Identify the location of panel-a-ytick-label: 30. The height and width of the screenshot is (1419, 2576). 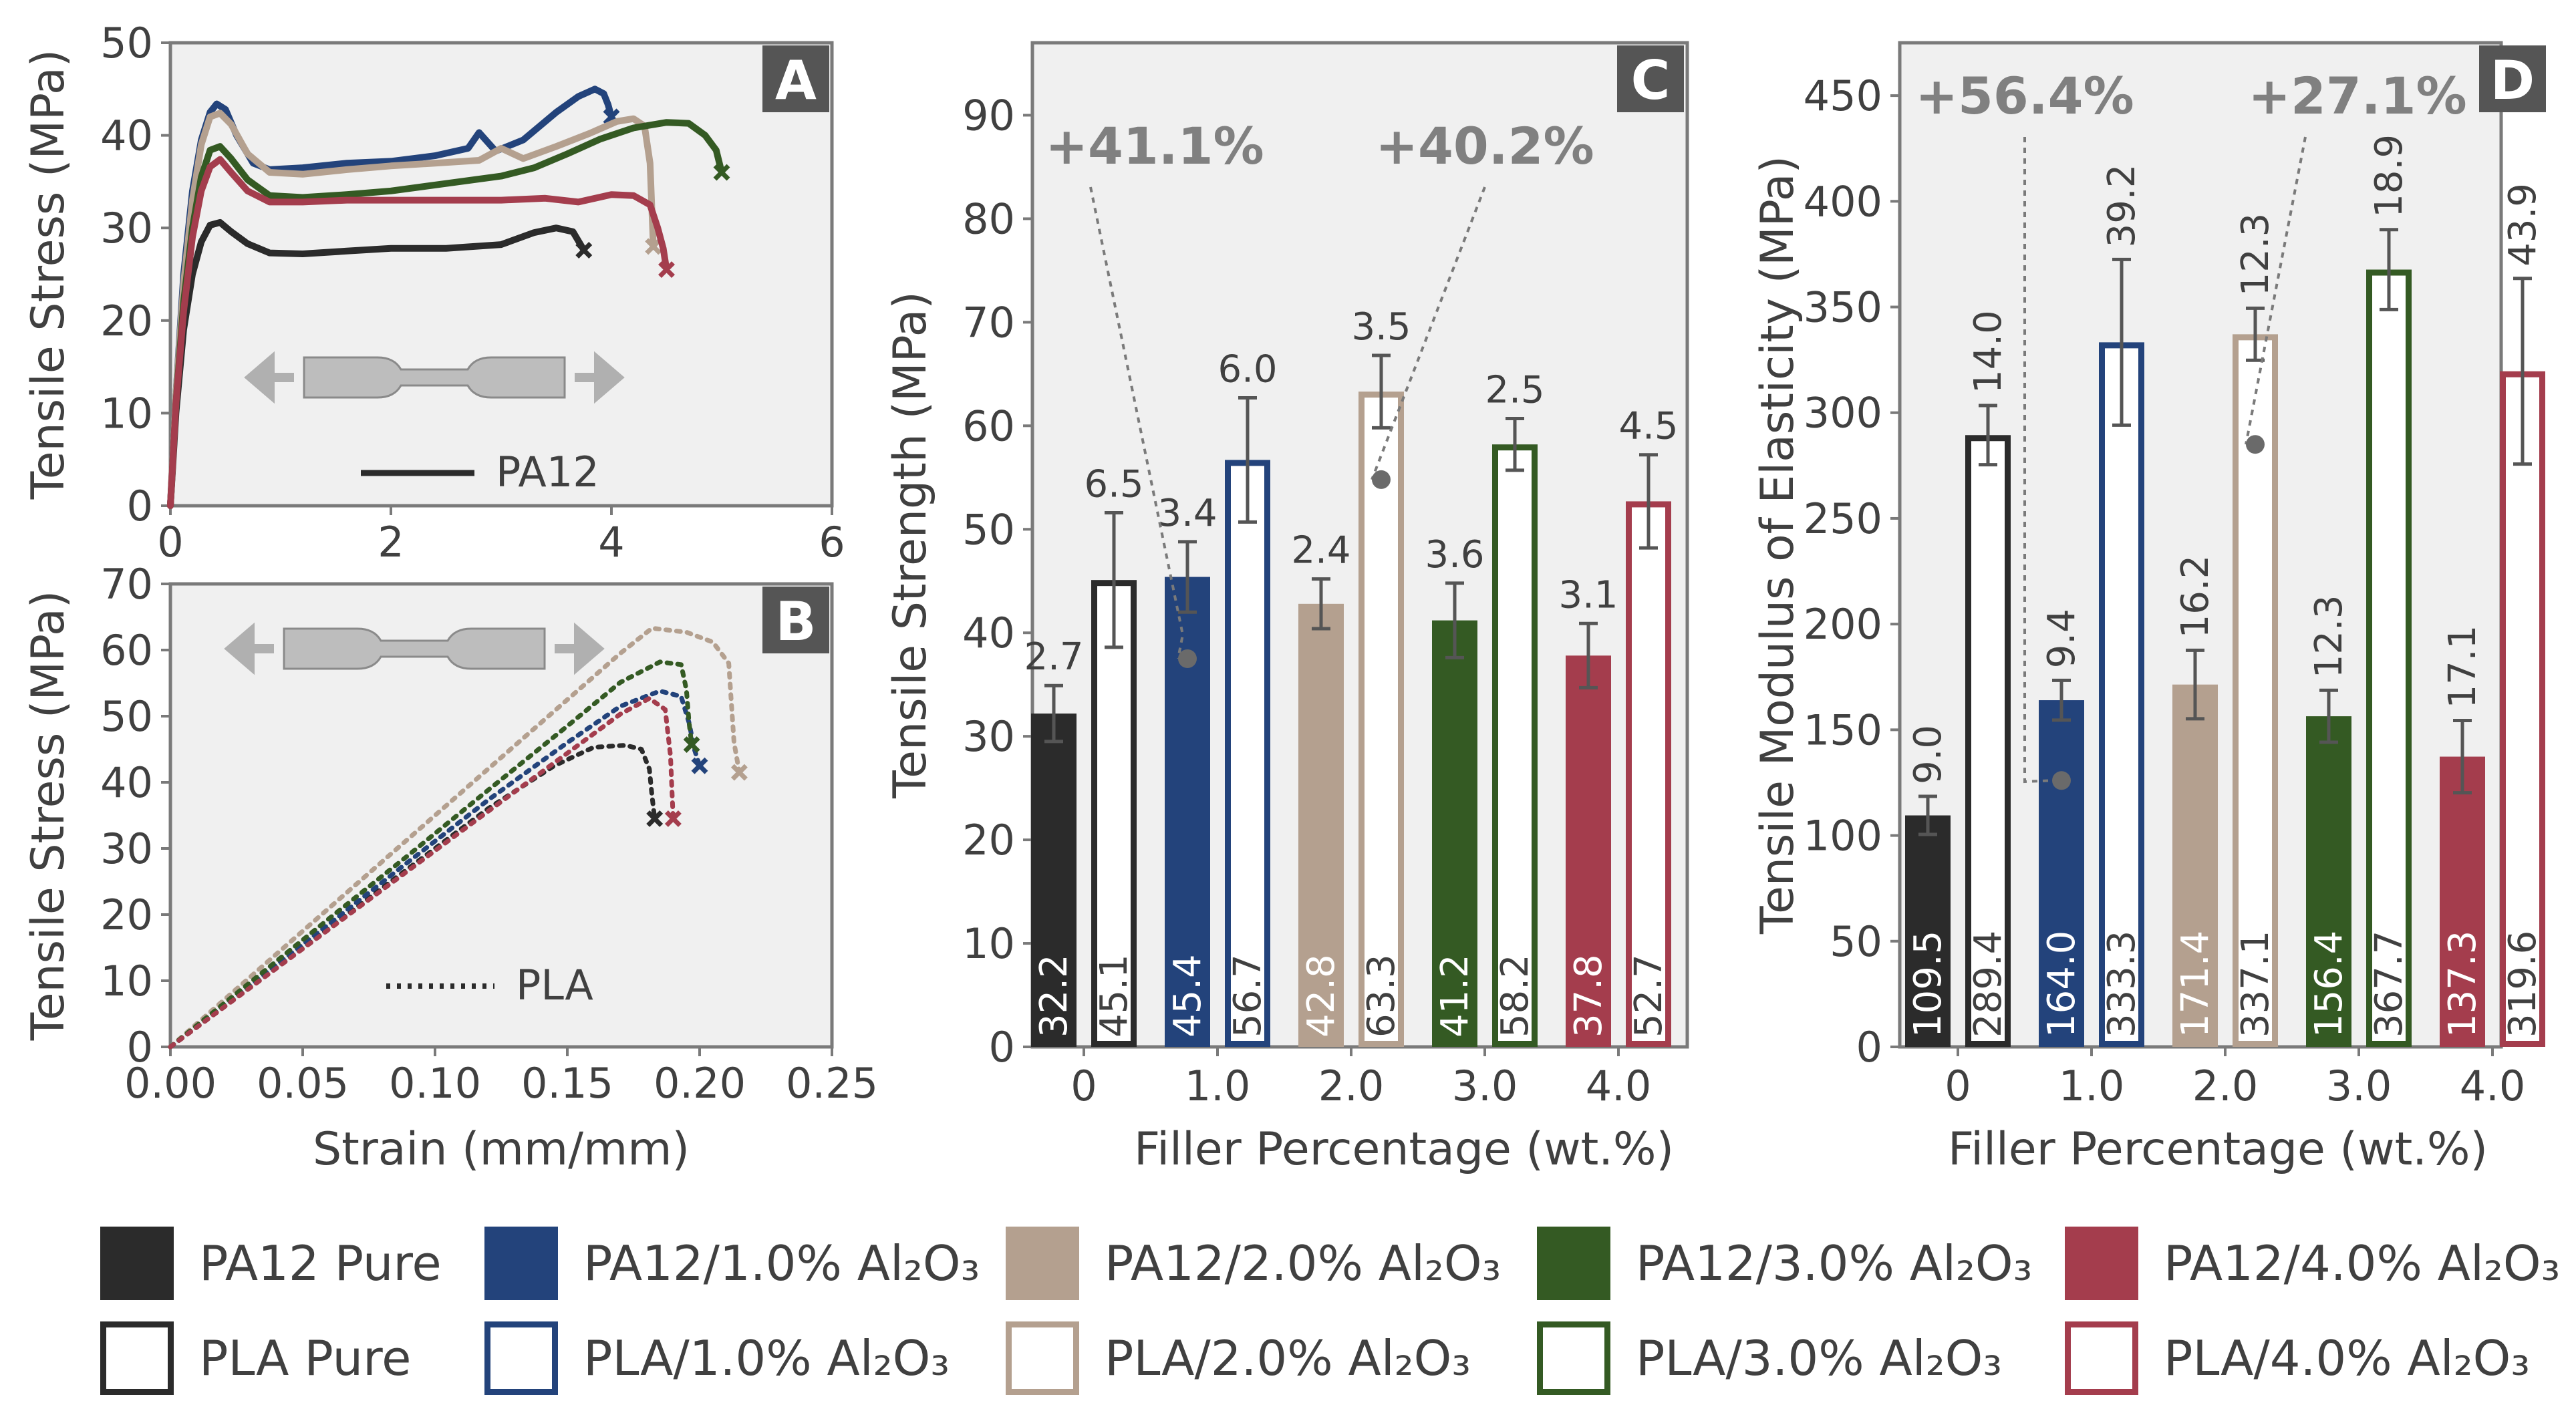
(126, 228).